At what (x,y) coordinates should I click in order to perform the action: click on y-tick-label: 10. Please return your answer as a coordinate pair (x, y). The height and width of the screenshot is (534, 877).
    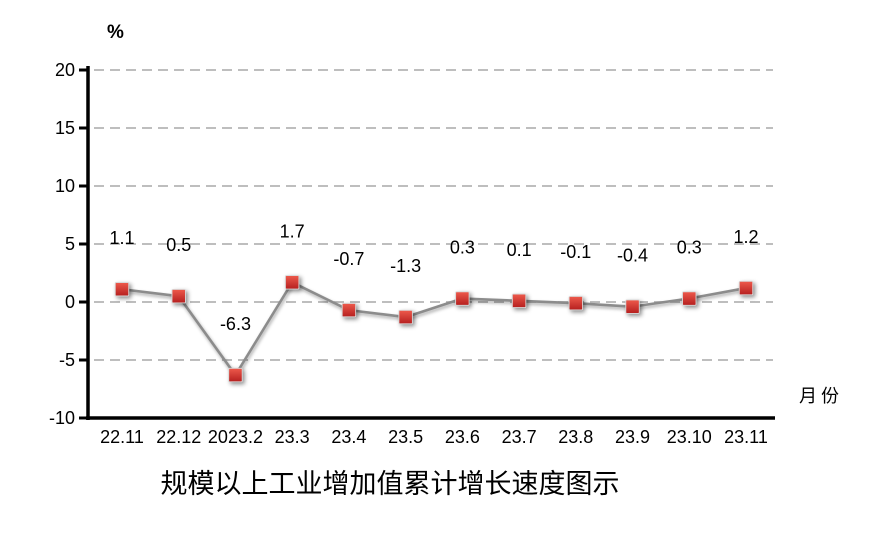
    Looking at the image, I should click on (65, 186).